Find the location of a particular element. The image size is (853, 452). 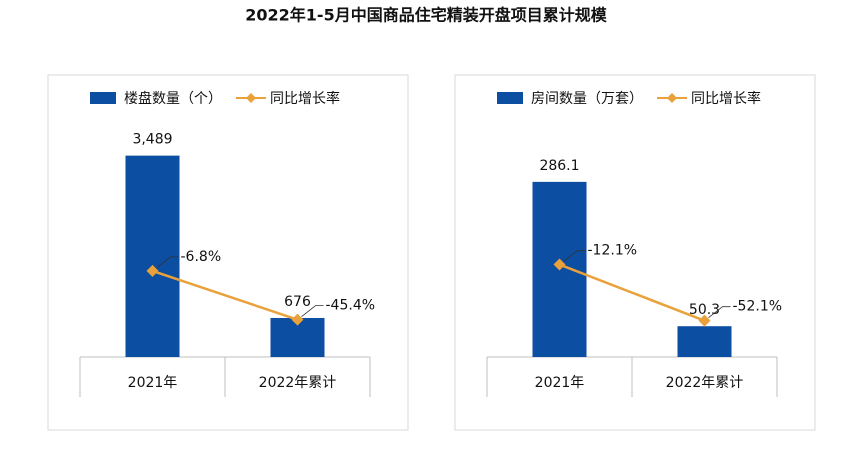

data-label: -6.8% is located at coordinates (201, 257).